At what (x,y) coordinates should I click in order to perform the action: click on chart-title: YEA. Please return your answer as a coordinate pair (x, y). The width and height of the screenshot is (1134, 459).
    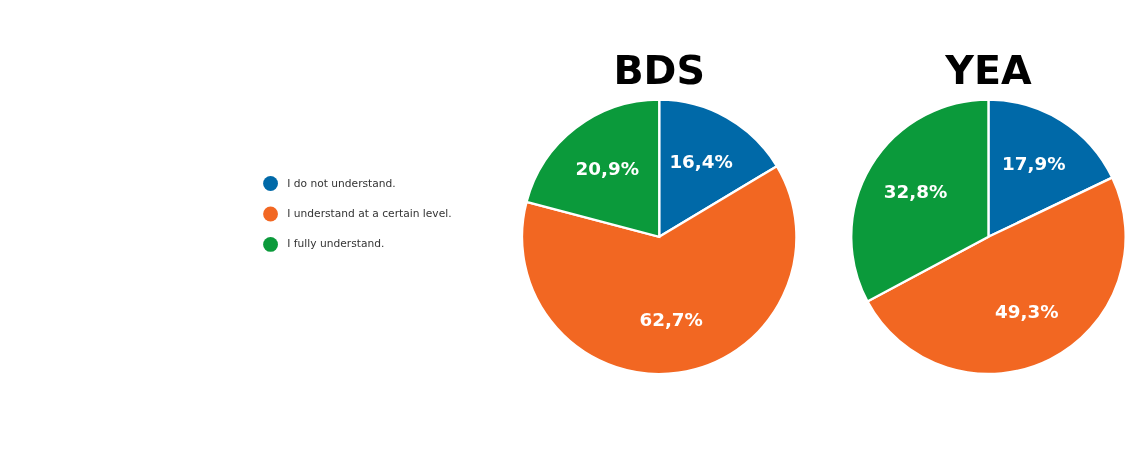
    Looking at the image, I should click on (988, 69).